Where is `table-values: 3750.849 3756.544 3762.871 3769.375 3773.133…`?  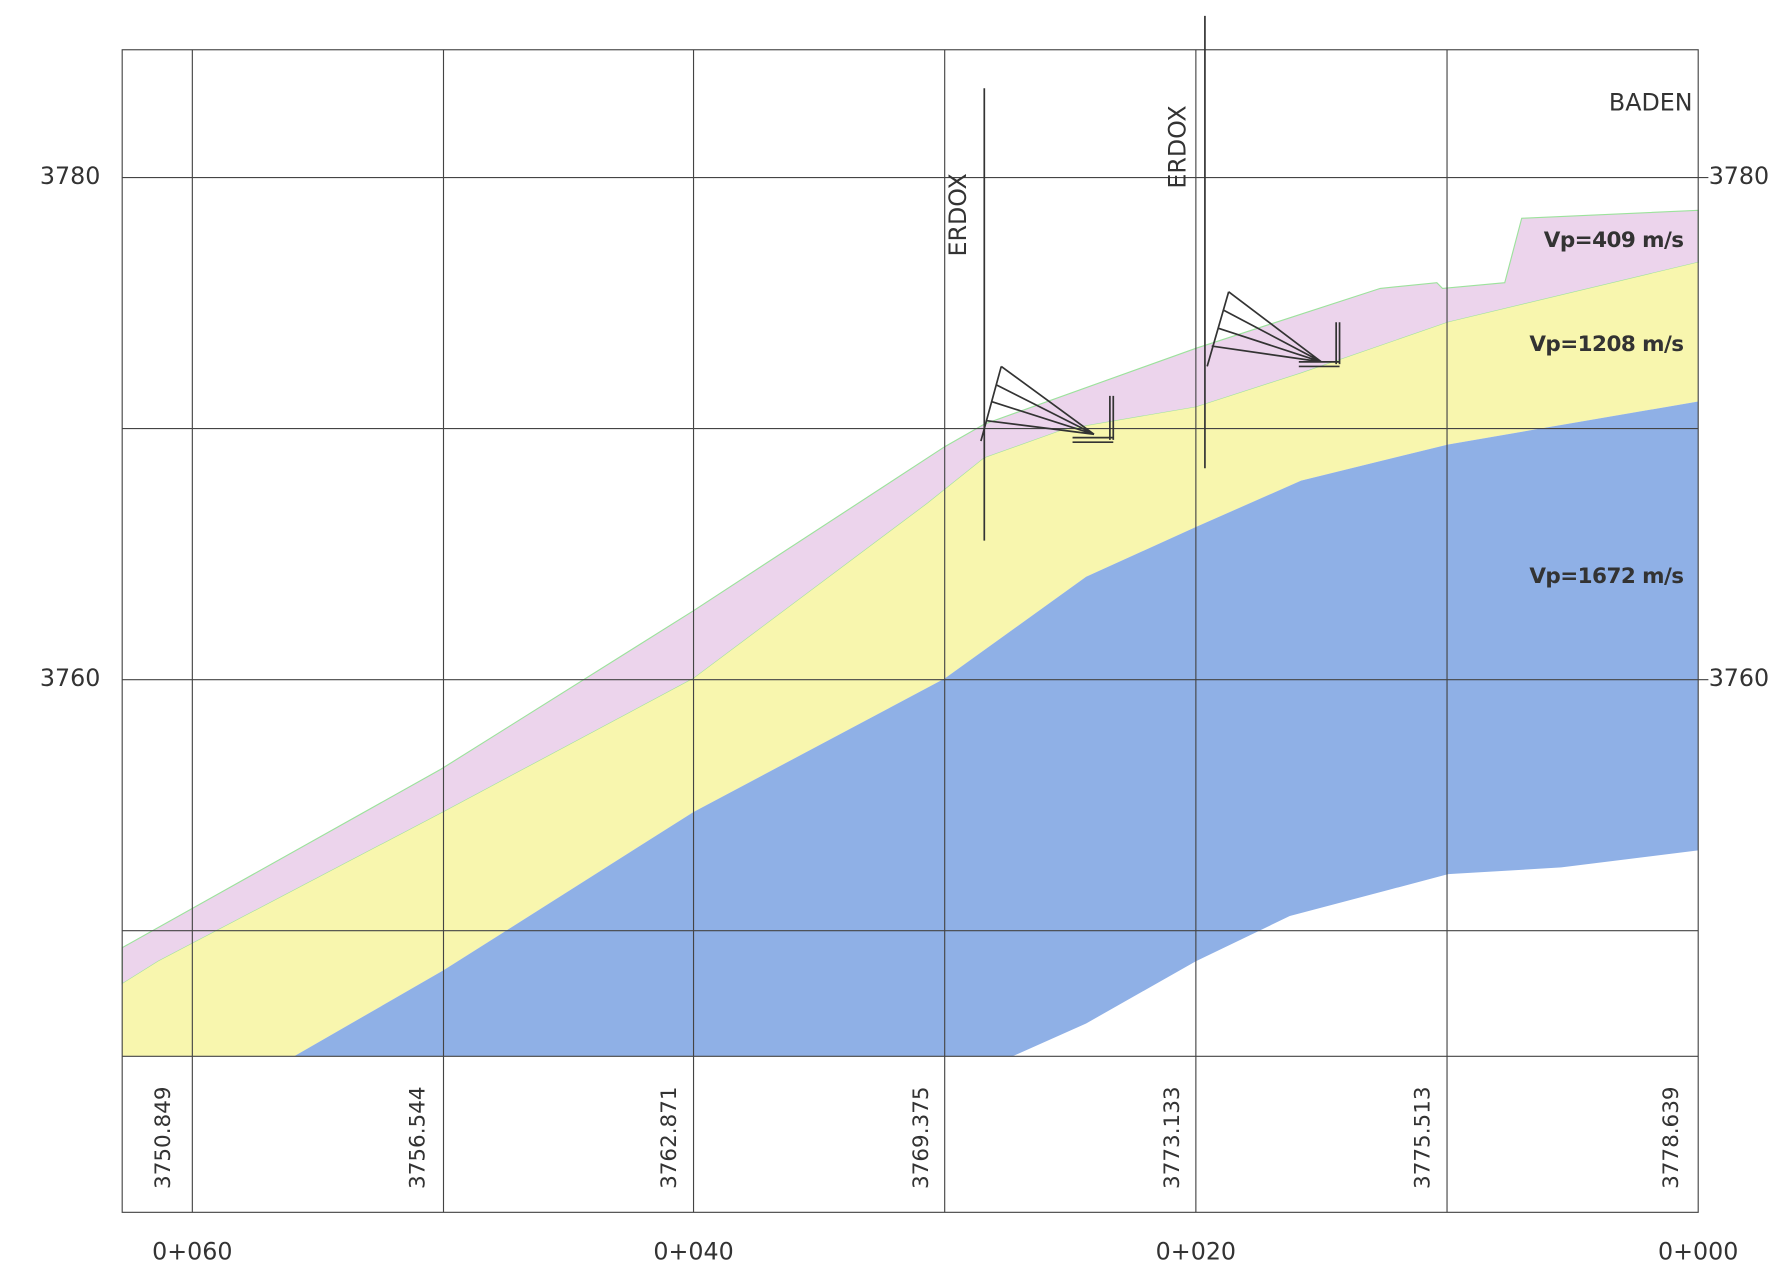
table-values: 3750.849 3756.544 3762.871 3769.375 3773.133… is located at coordinates (917, 1137).